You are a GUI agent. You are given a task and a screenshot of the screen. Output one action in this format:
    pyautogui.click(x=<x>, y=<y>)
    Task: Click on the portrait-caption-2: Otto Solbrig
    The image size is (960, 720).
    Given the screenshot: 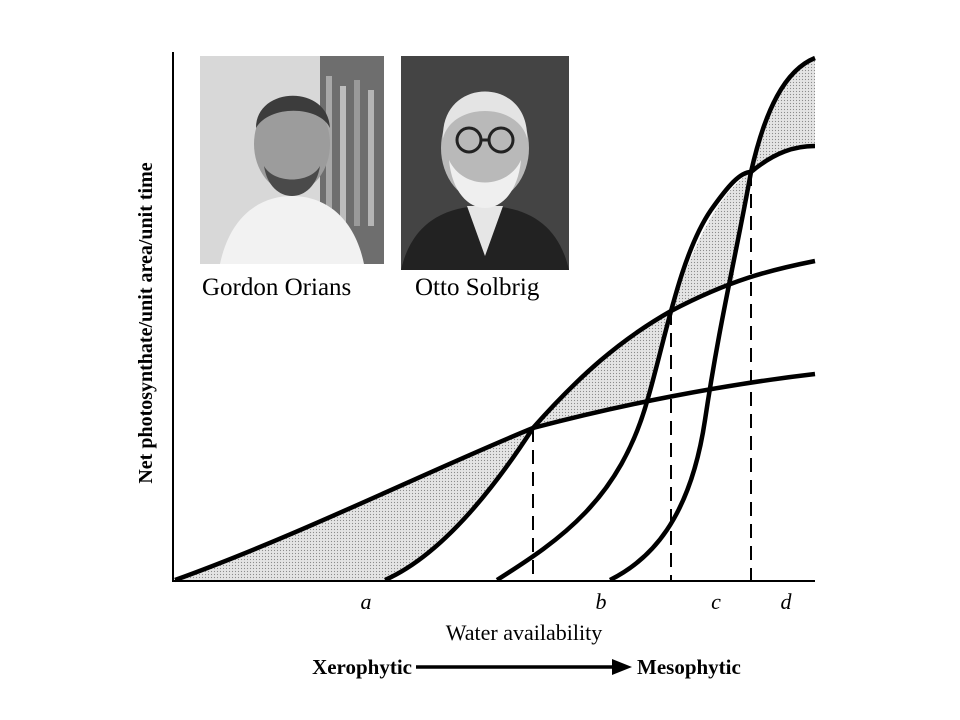 What is the action you would take?
    pyautogui.click(x=477, y=287)
    